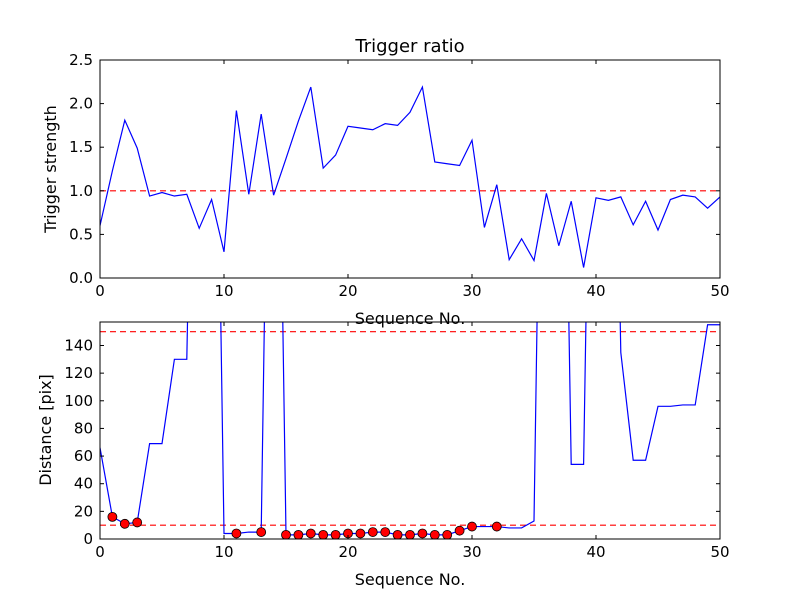  Describe the element at coordinates (83, 484) in the screenshot. I see `y-tick-label: 40` at that location.